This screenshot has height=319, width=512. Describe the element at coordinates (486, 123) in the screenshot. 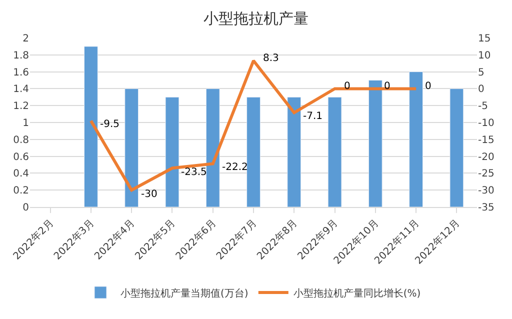

I see `y2-tick-label: -10` at that location.